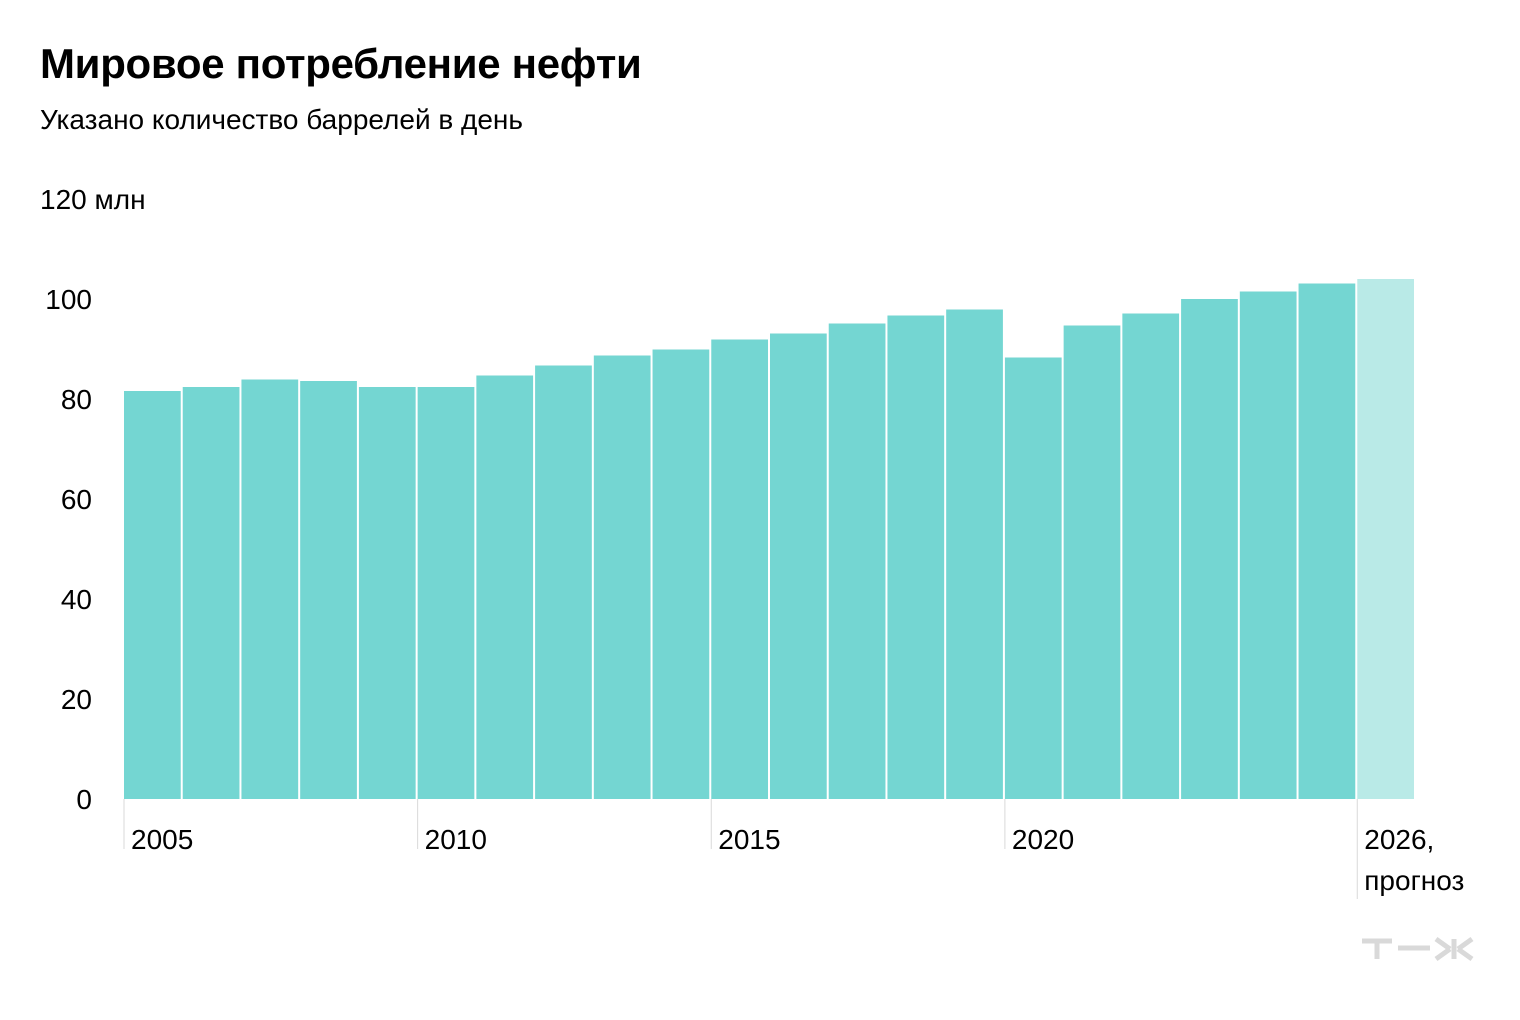 The height and width of the screenshot is (1020, 1520). Describe the element at coordinates (76, 499) in the screenshot. I see `y-tick-label-60: 60` at that location.